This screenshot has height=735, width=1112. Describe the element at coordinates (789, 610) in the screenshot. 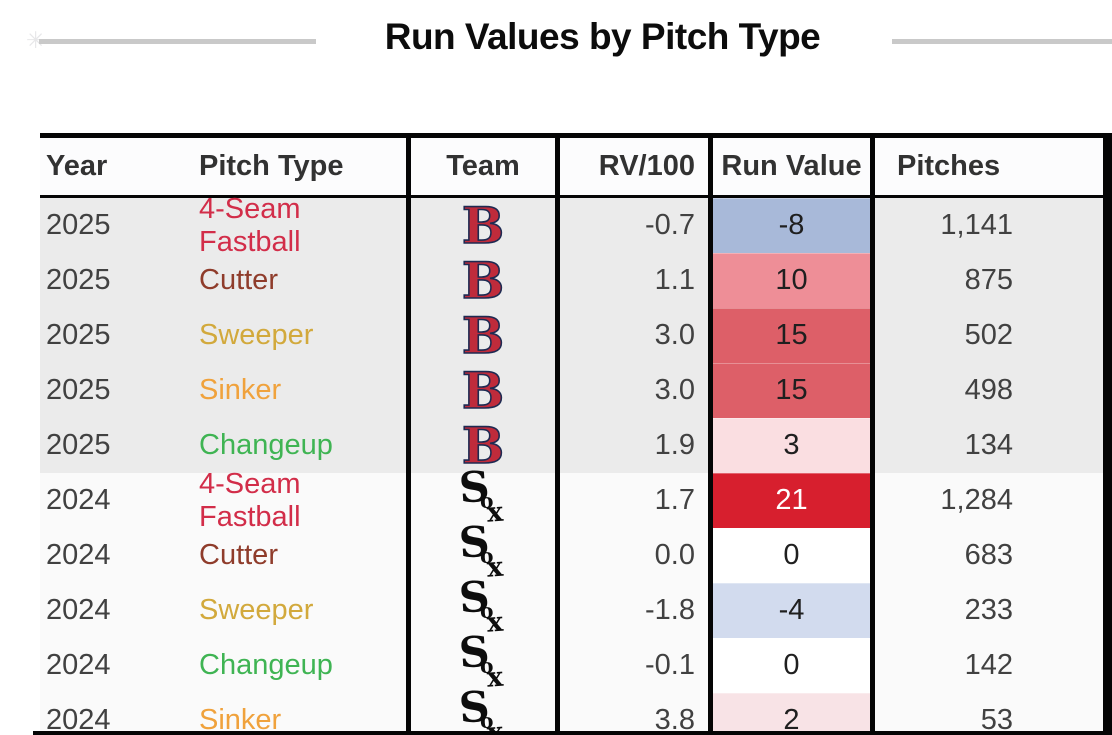

I see `run-value-cell: -4` at that location.